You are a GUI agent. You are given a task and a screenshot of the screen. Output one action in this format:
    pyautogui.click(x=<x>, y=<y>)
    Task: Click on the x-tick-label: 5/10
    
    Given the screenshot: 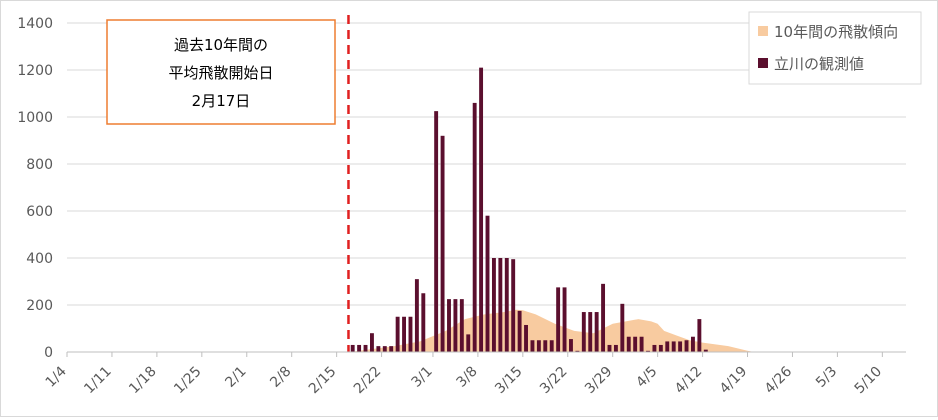 What is the action you would take?
    pyautogui.click(x=869, y=381)
    